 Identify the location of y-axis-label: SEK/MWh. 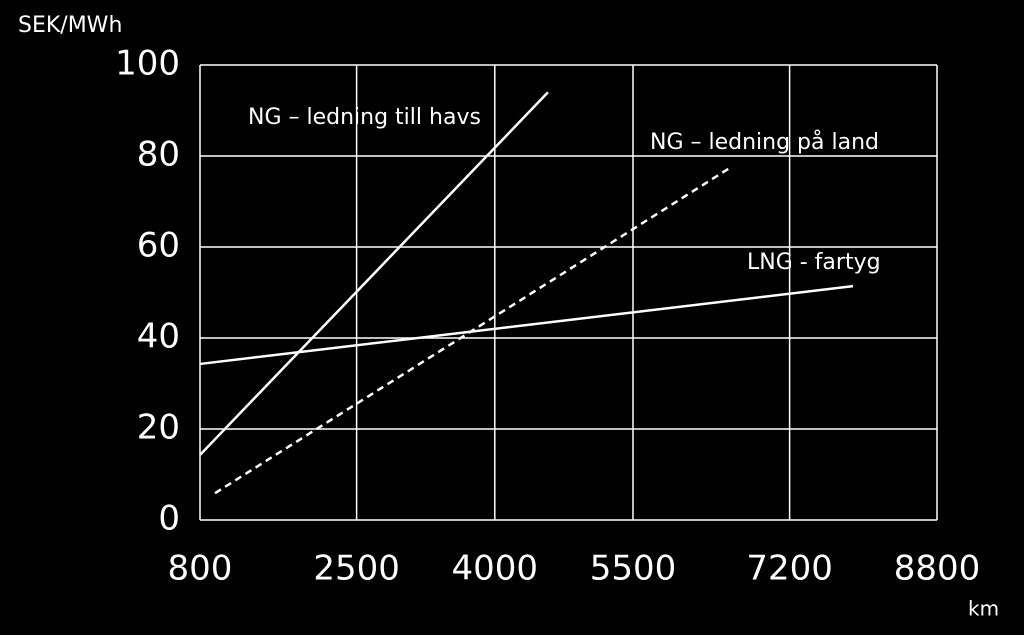
(70, 25).